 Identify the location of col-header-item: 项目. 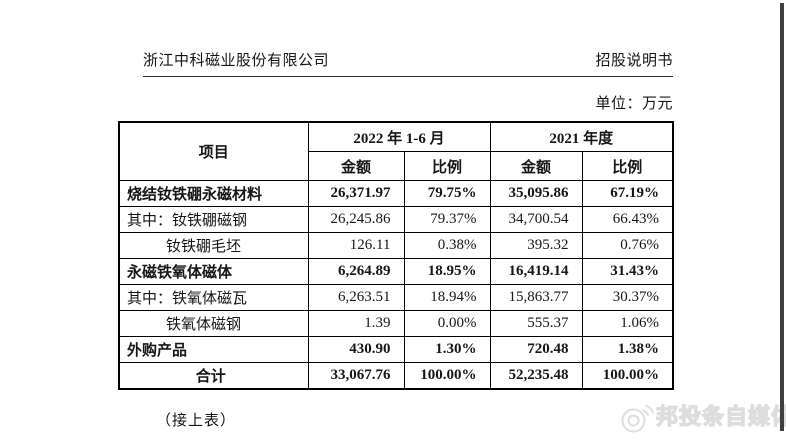
(213, 151).